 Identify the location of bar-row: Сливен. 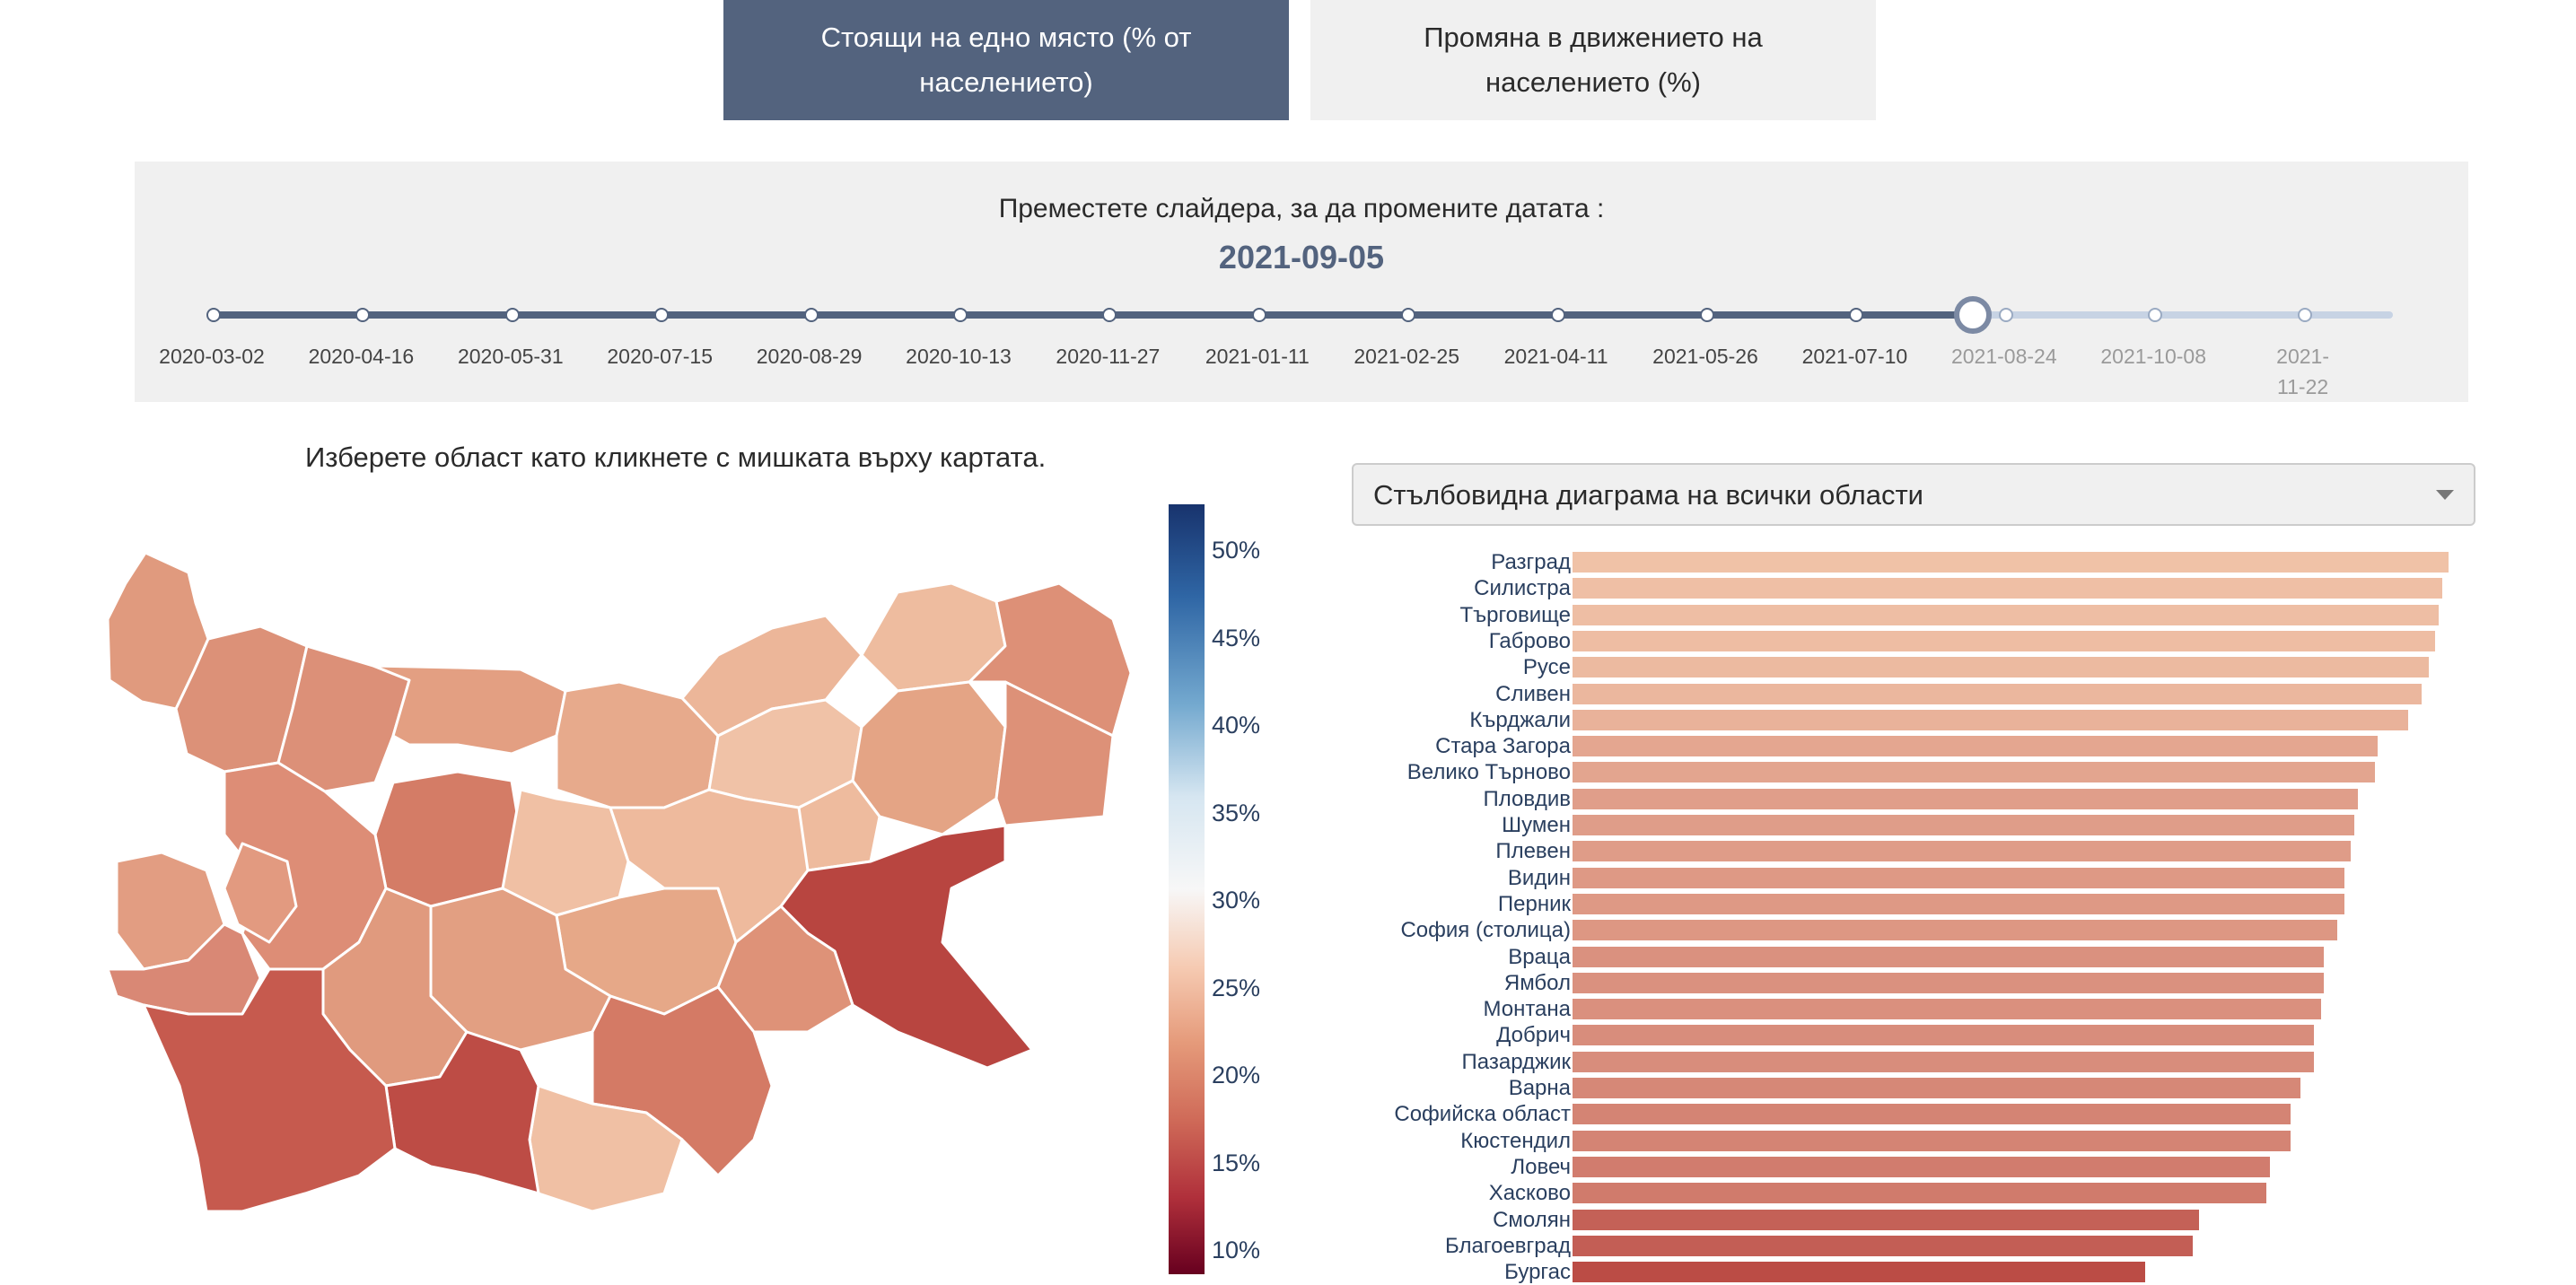
(1911, 694).